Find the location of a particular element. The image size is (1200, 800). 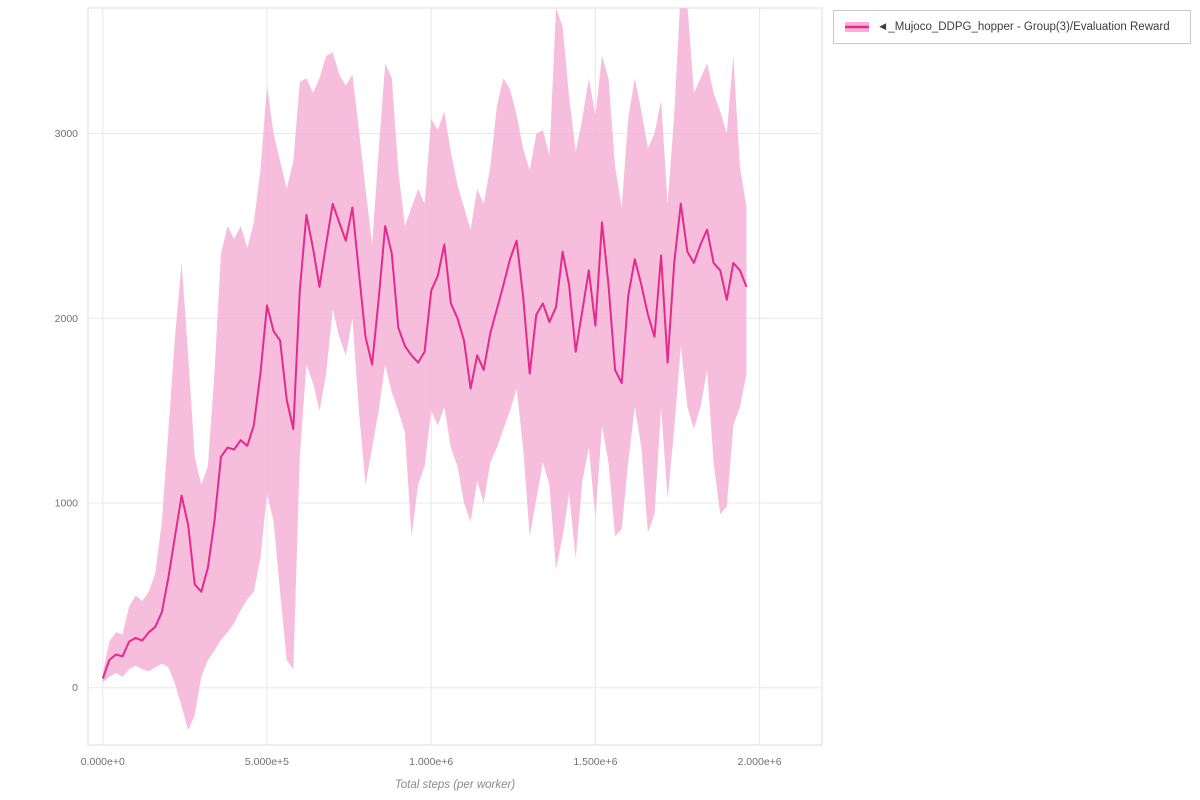

y-tick-label: 1000 is located at coordinates (67, 504).